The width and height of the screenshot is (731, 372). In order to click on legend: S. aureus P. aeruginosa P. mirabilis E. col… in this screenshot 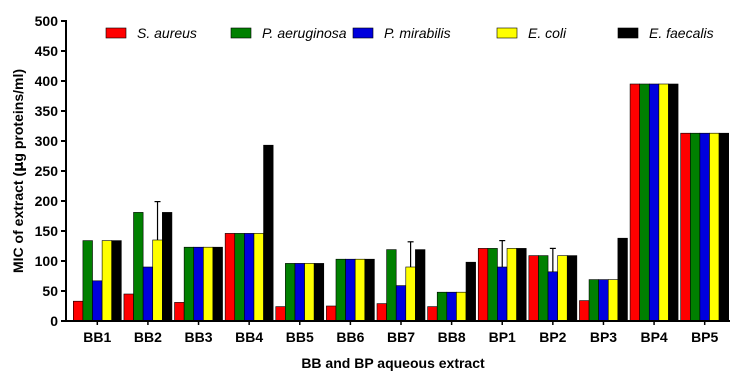, I will do `click(409, 33)`.